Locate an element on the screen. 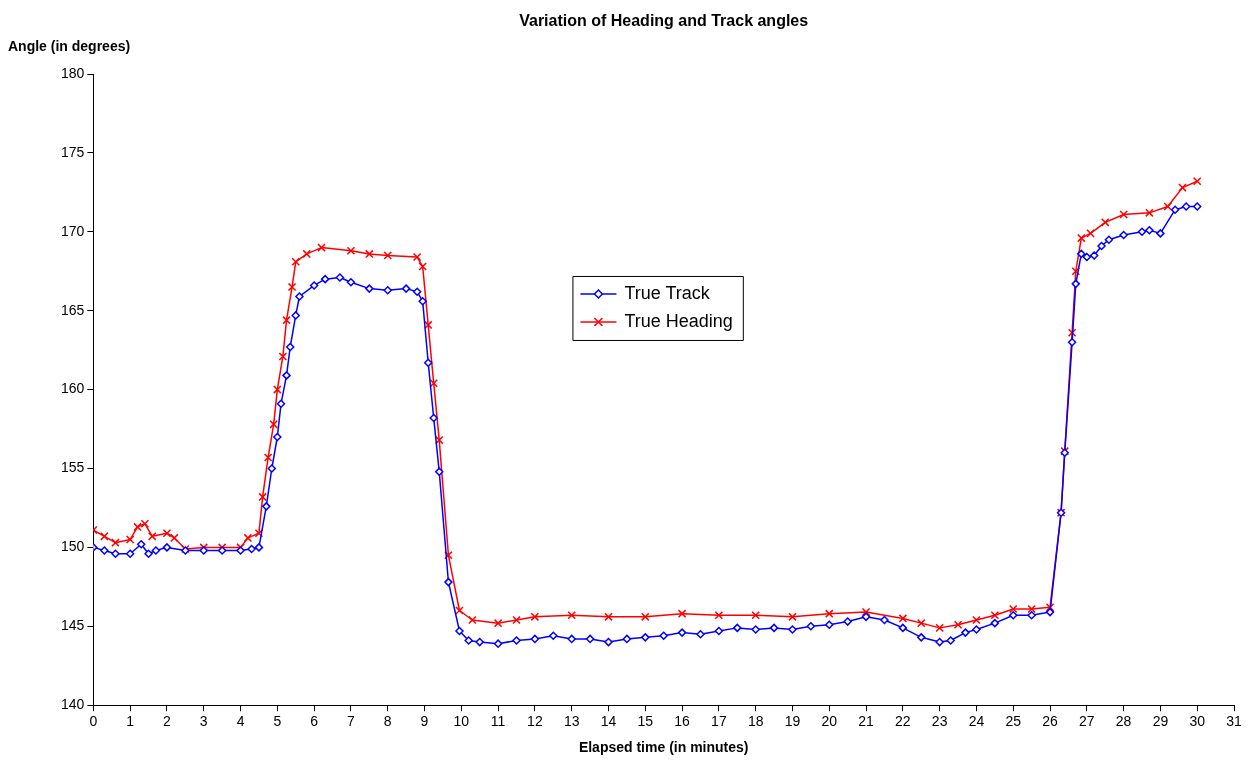 The height and width of the screenshot is (764, 1253). y-tick-label: 140 is located at coordinates (73, 704).